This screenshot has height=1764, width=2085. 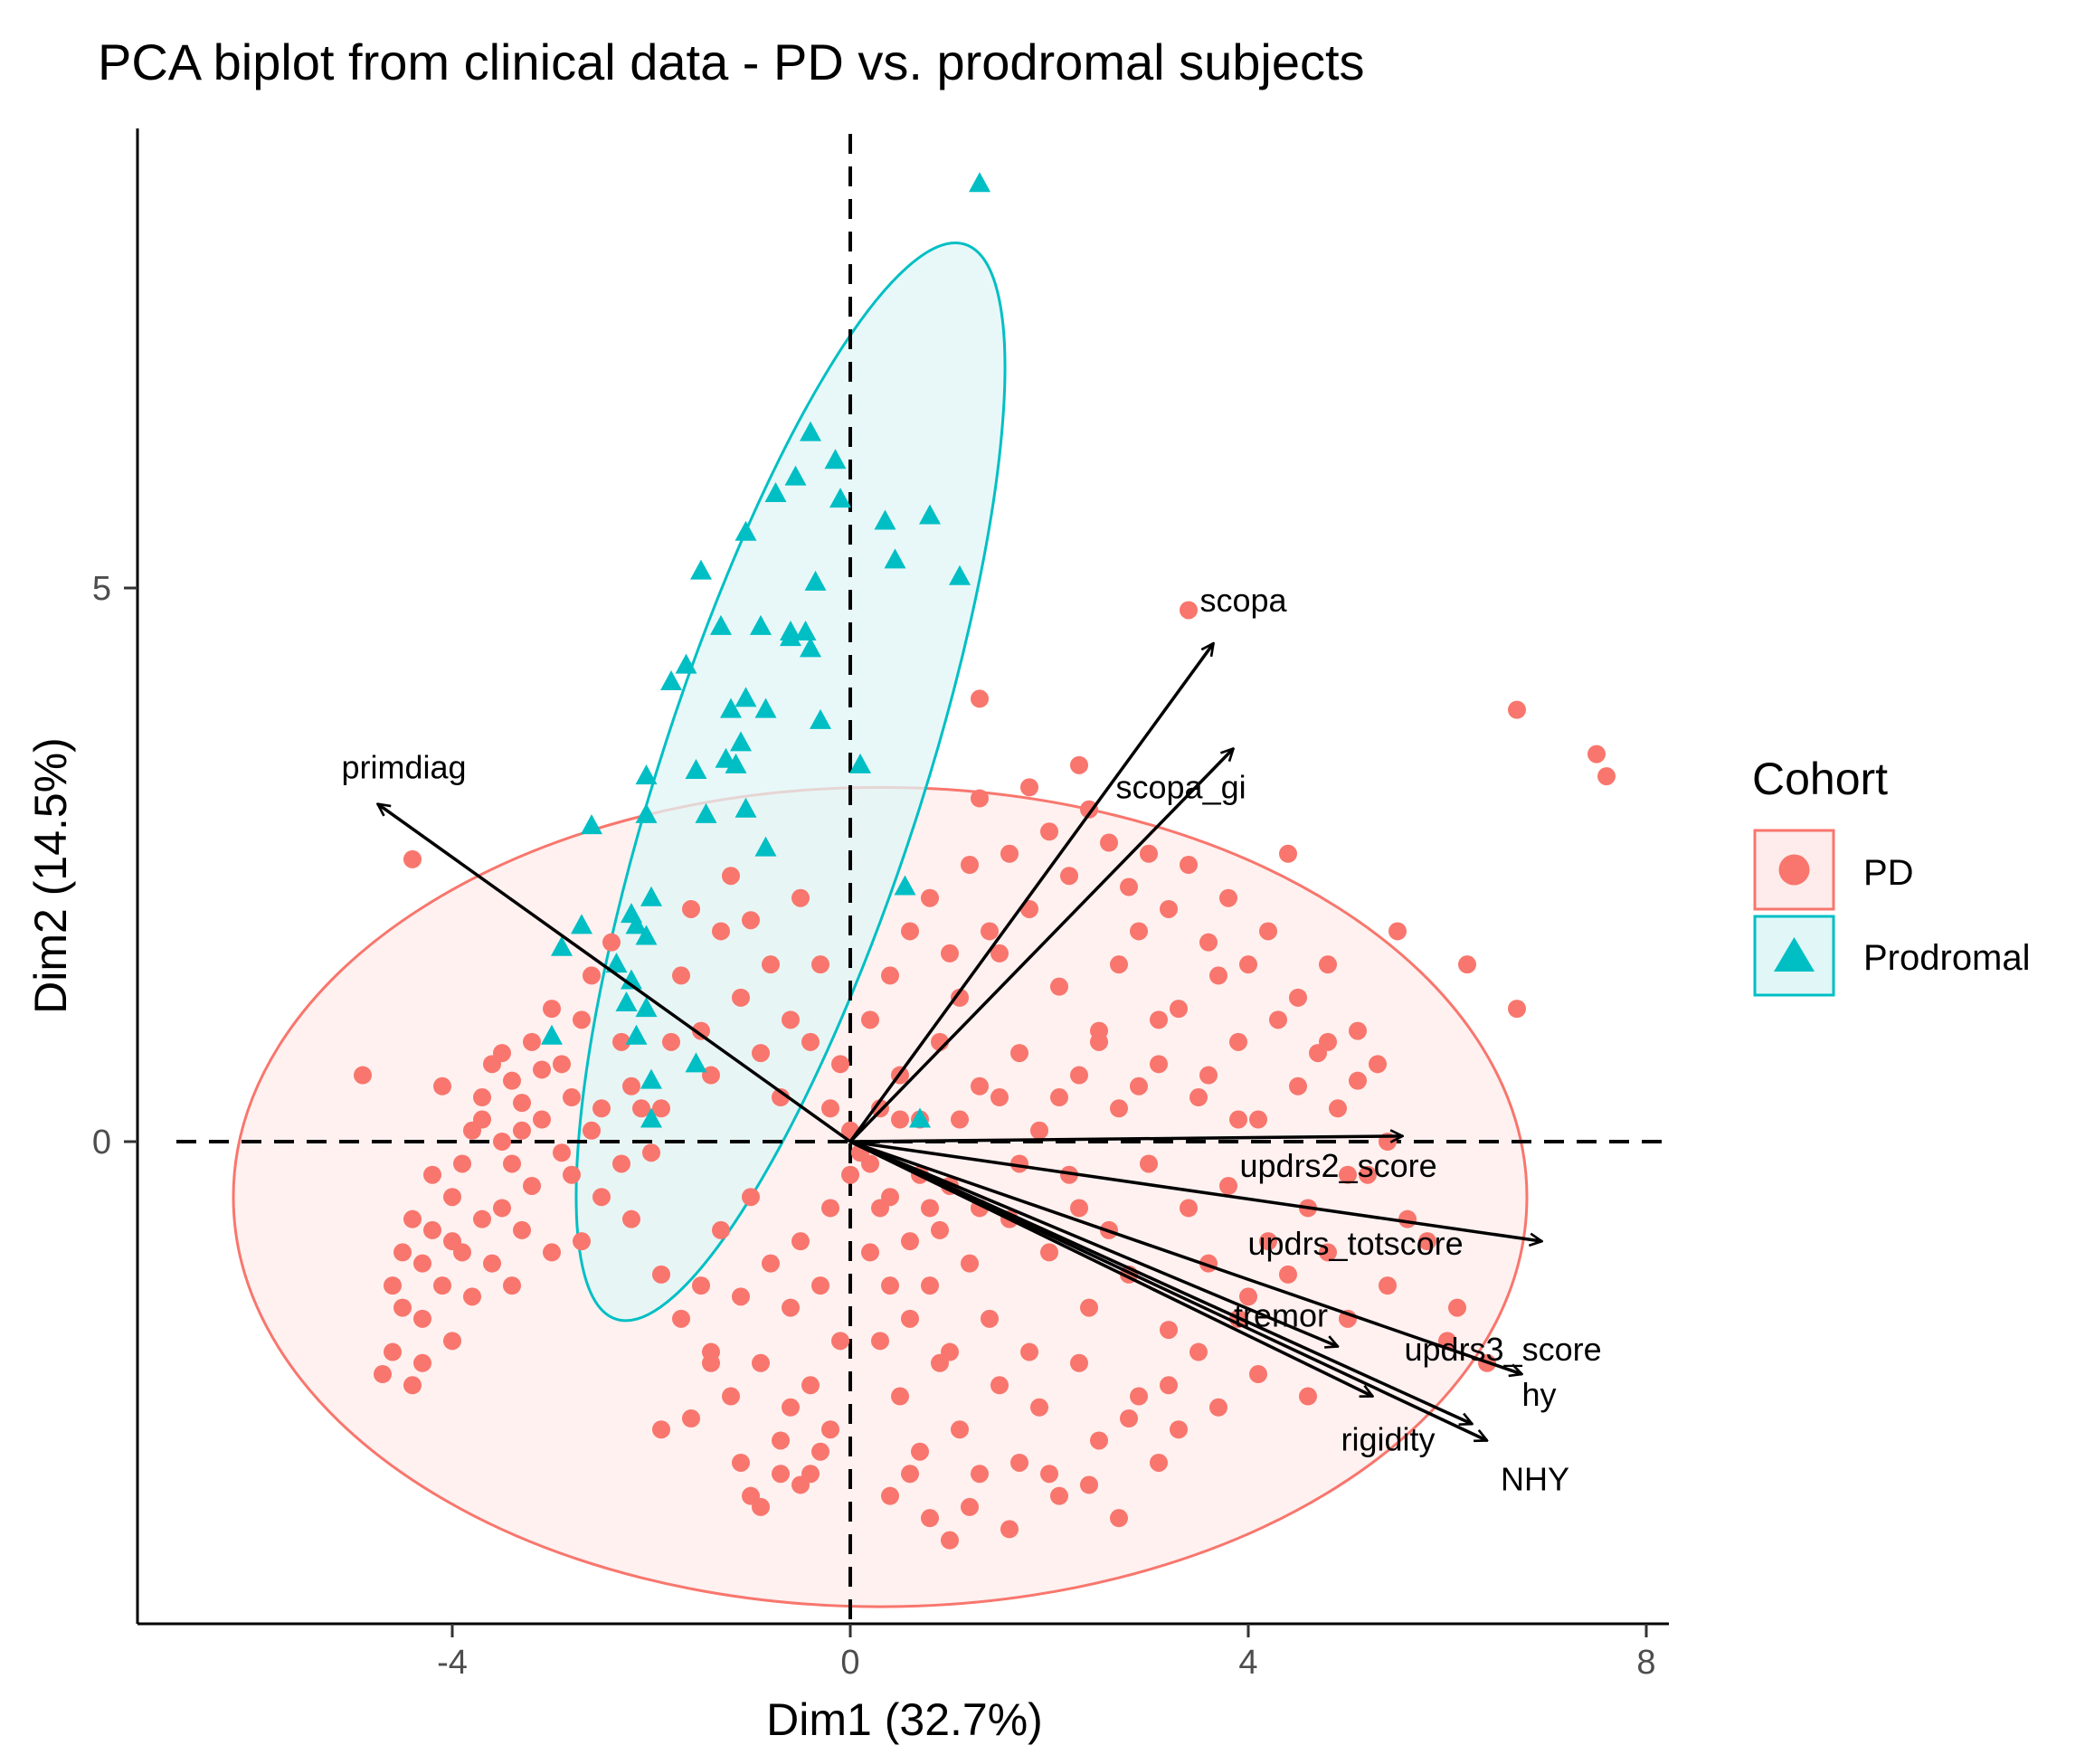 I want to click on x-axis-label: Dim1 (32.7%), so click(x=904, y=1719).